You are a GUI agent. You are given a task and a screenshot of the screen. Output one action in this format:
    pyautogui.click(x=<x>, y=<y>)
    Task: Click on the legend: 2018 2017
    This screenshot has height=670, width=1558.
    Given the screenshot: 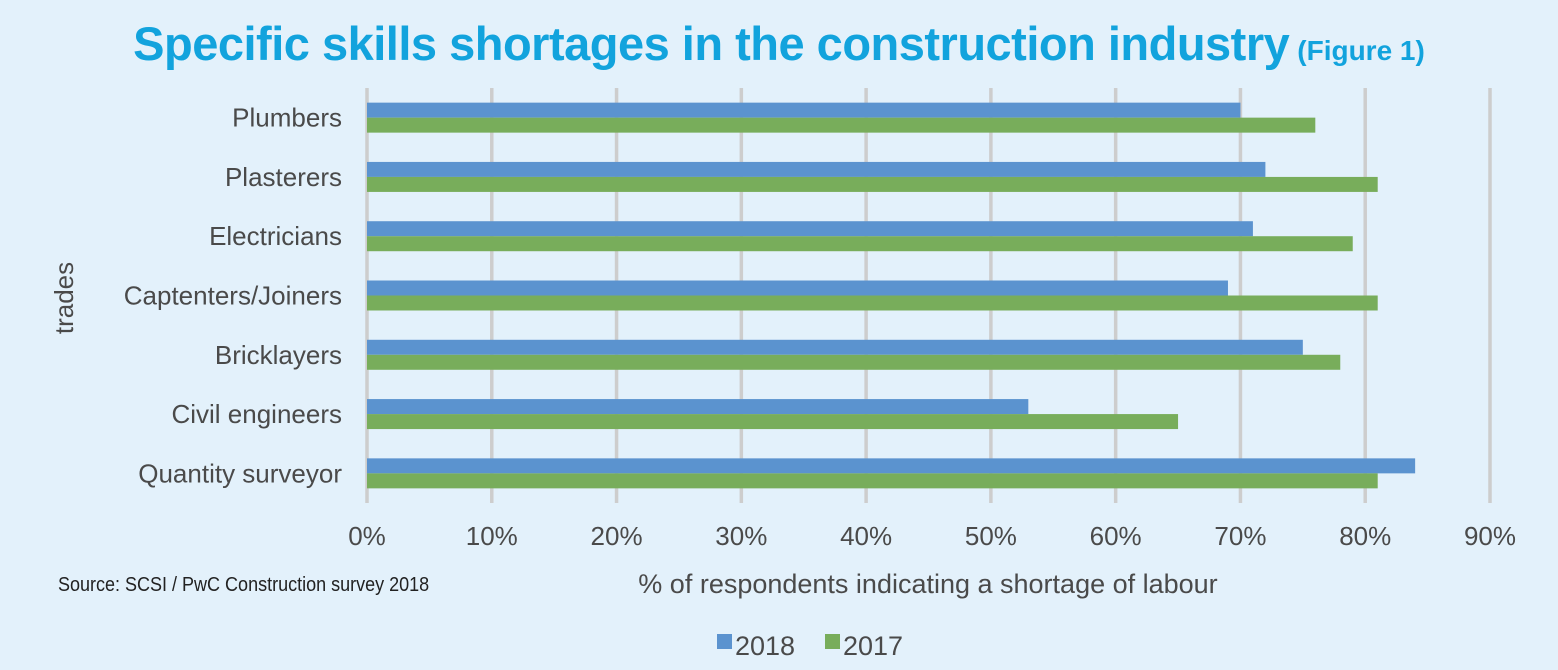 What is the action you would take?
    pyautogui.click(x=810, y=646)
    